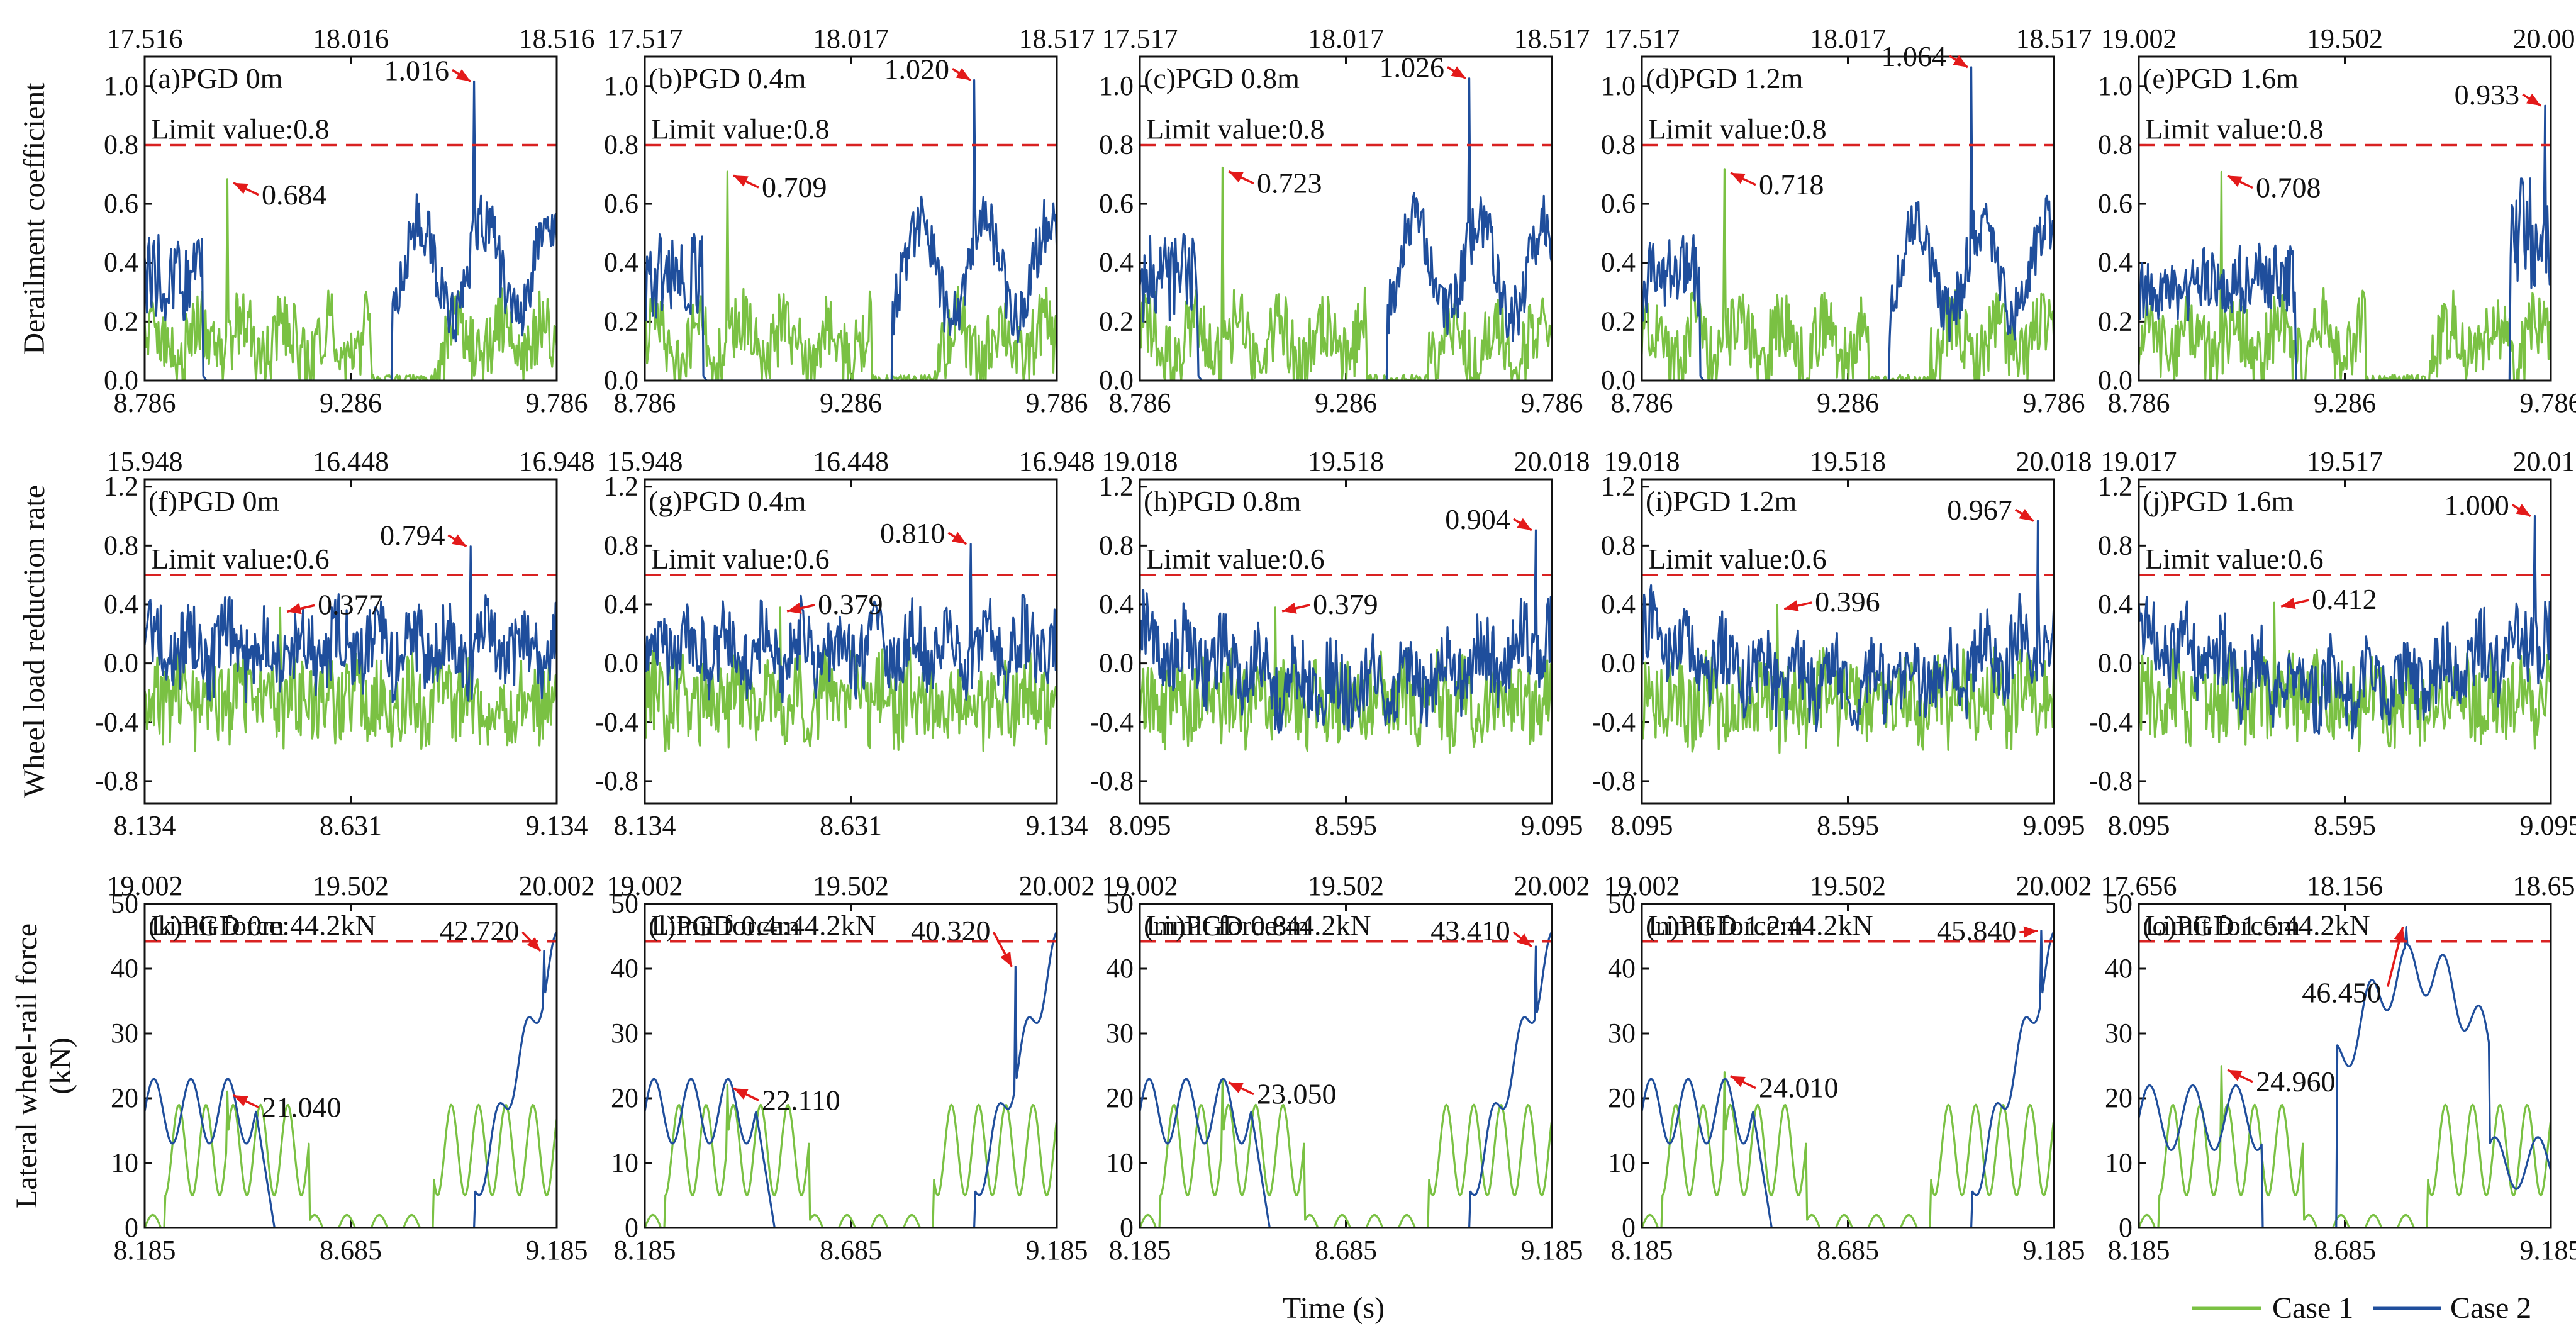  What do you see at coordinates (2548, 1250) in the screenshot?
I see `x-tick-label: 9.185` at bounding box center [2548, 1250].